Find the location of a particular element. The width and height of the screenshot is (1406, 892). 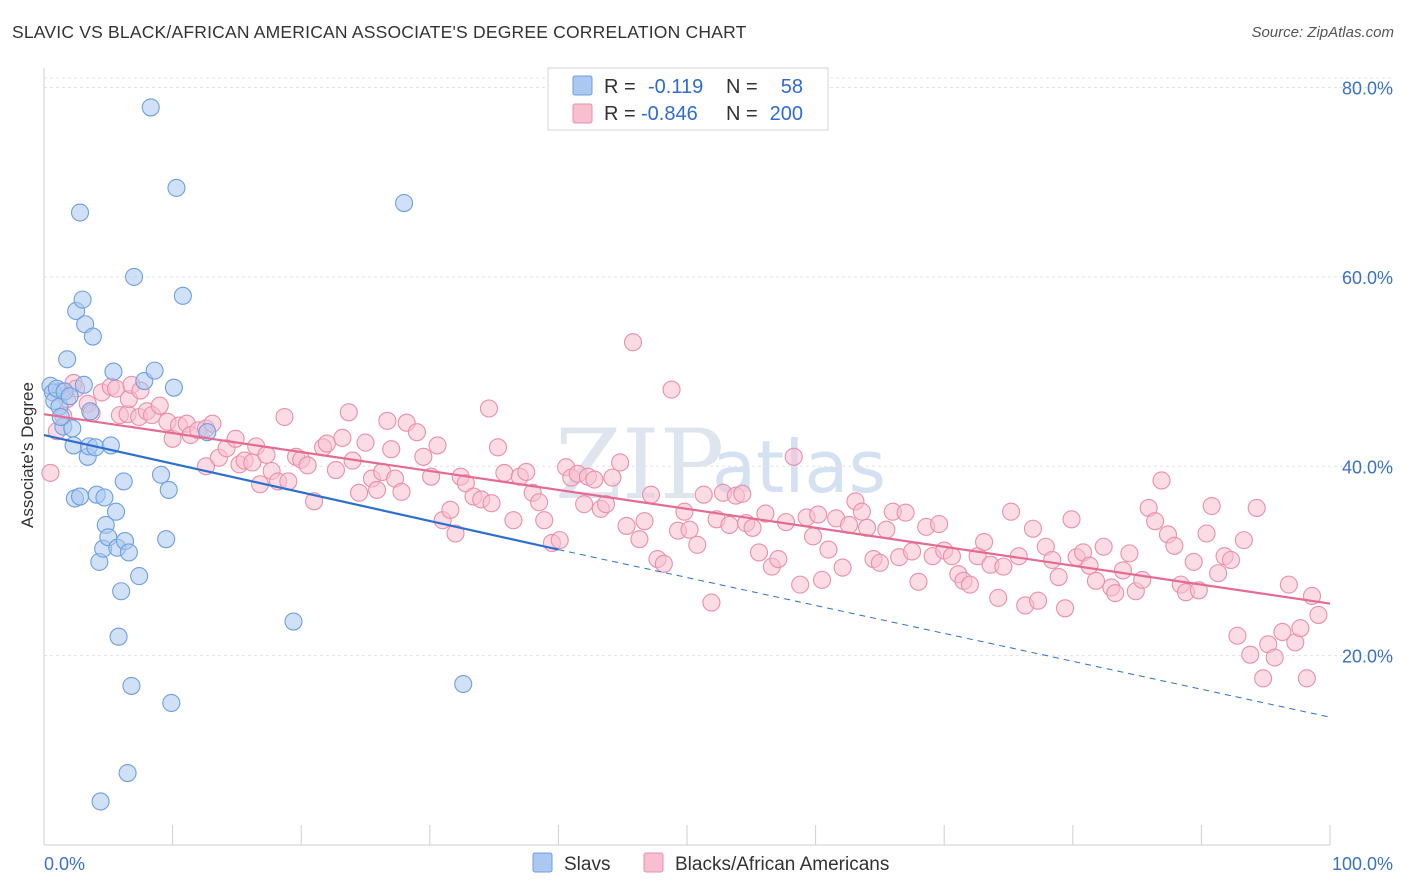

x-tick-labels: 0.0% 100.0% is located at coordinates (718, 864).